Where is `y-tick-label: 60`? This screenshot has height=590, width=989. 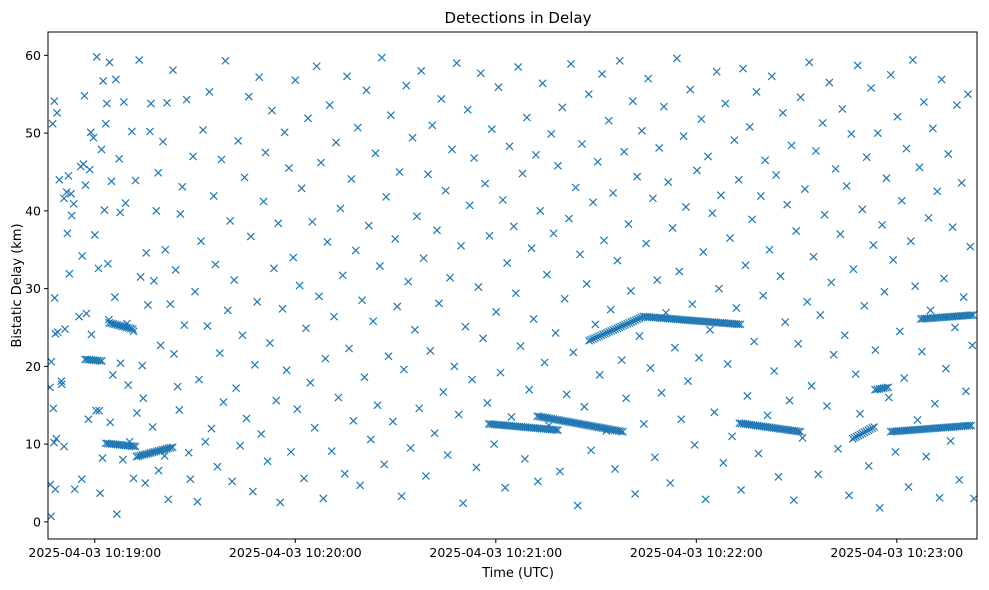
y-tick-label: 60 is located at coordinates (33, 55).